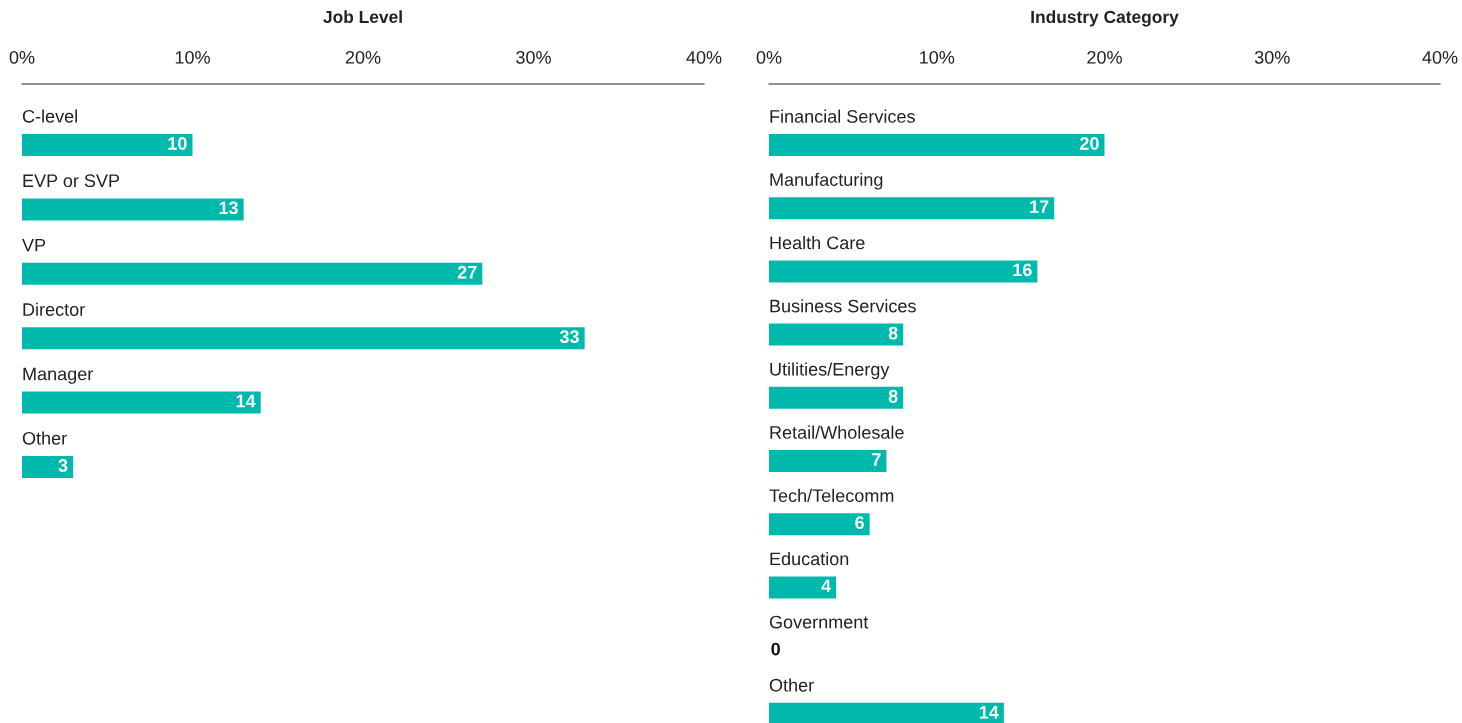  I want to click on data-label: 7, so click(876, 459).